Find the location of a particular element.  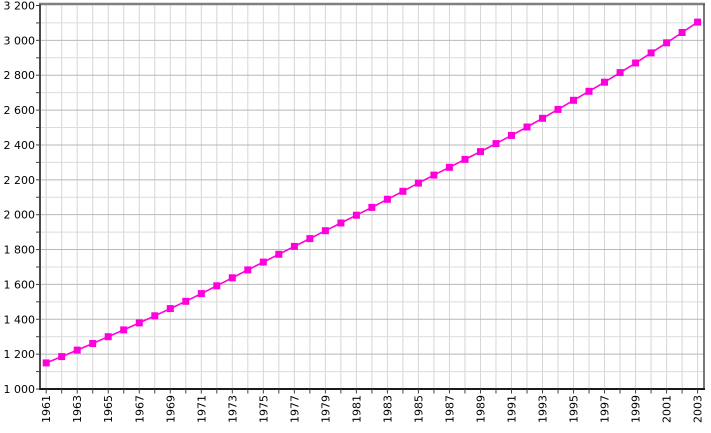

x-axis-label: 1971 is located at coordinates (201, 409).